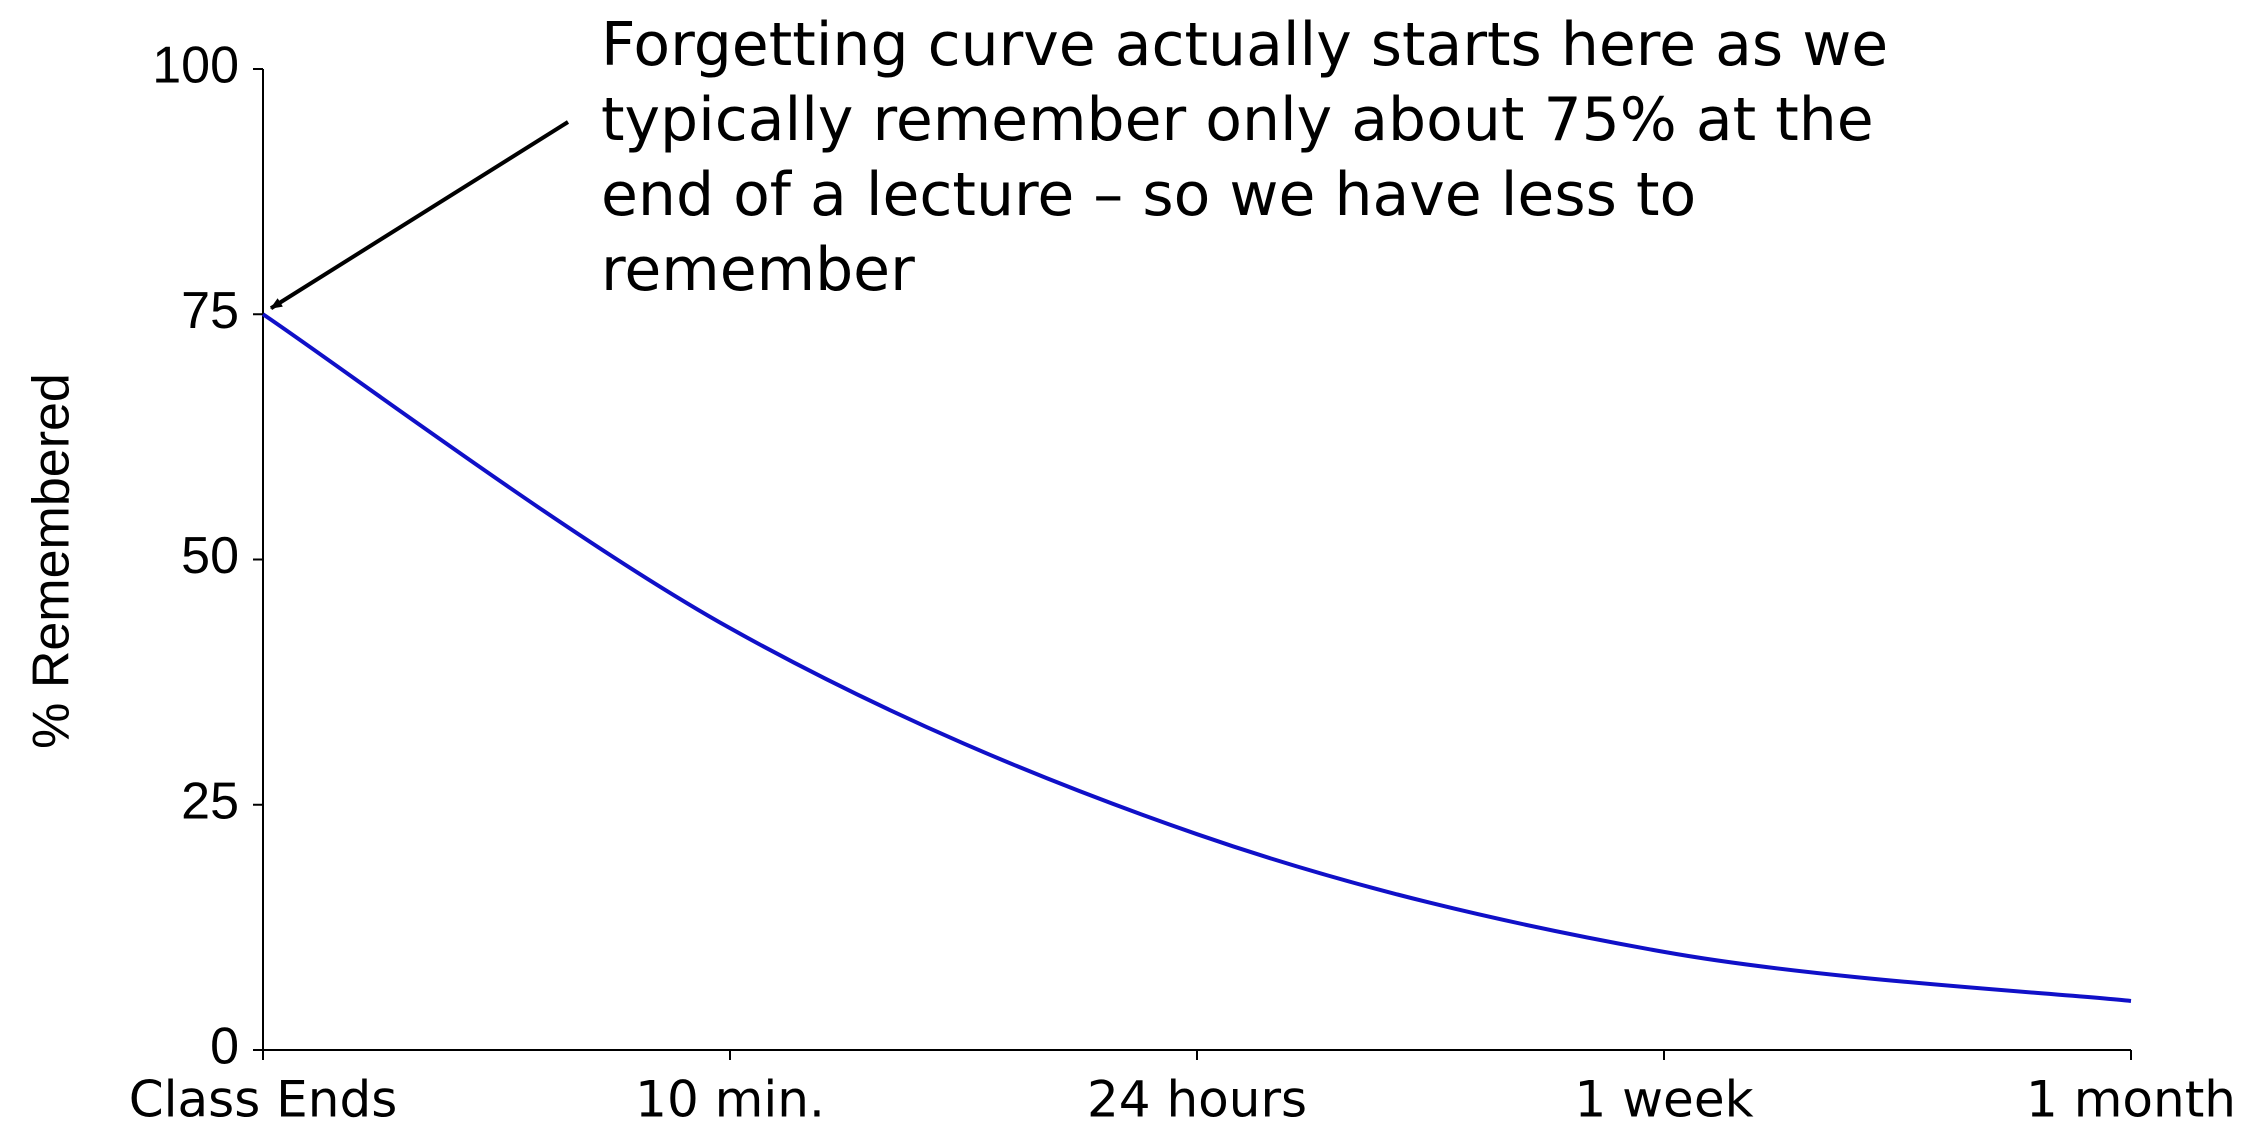 The image size is (2255, 1134). I want to click on y-axis-label: % Remembered, so click(52, 561).